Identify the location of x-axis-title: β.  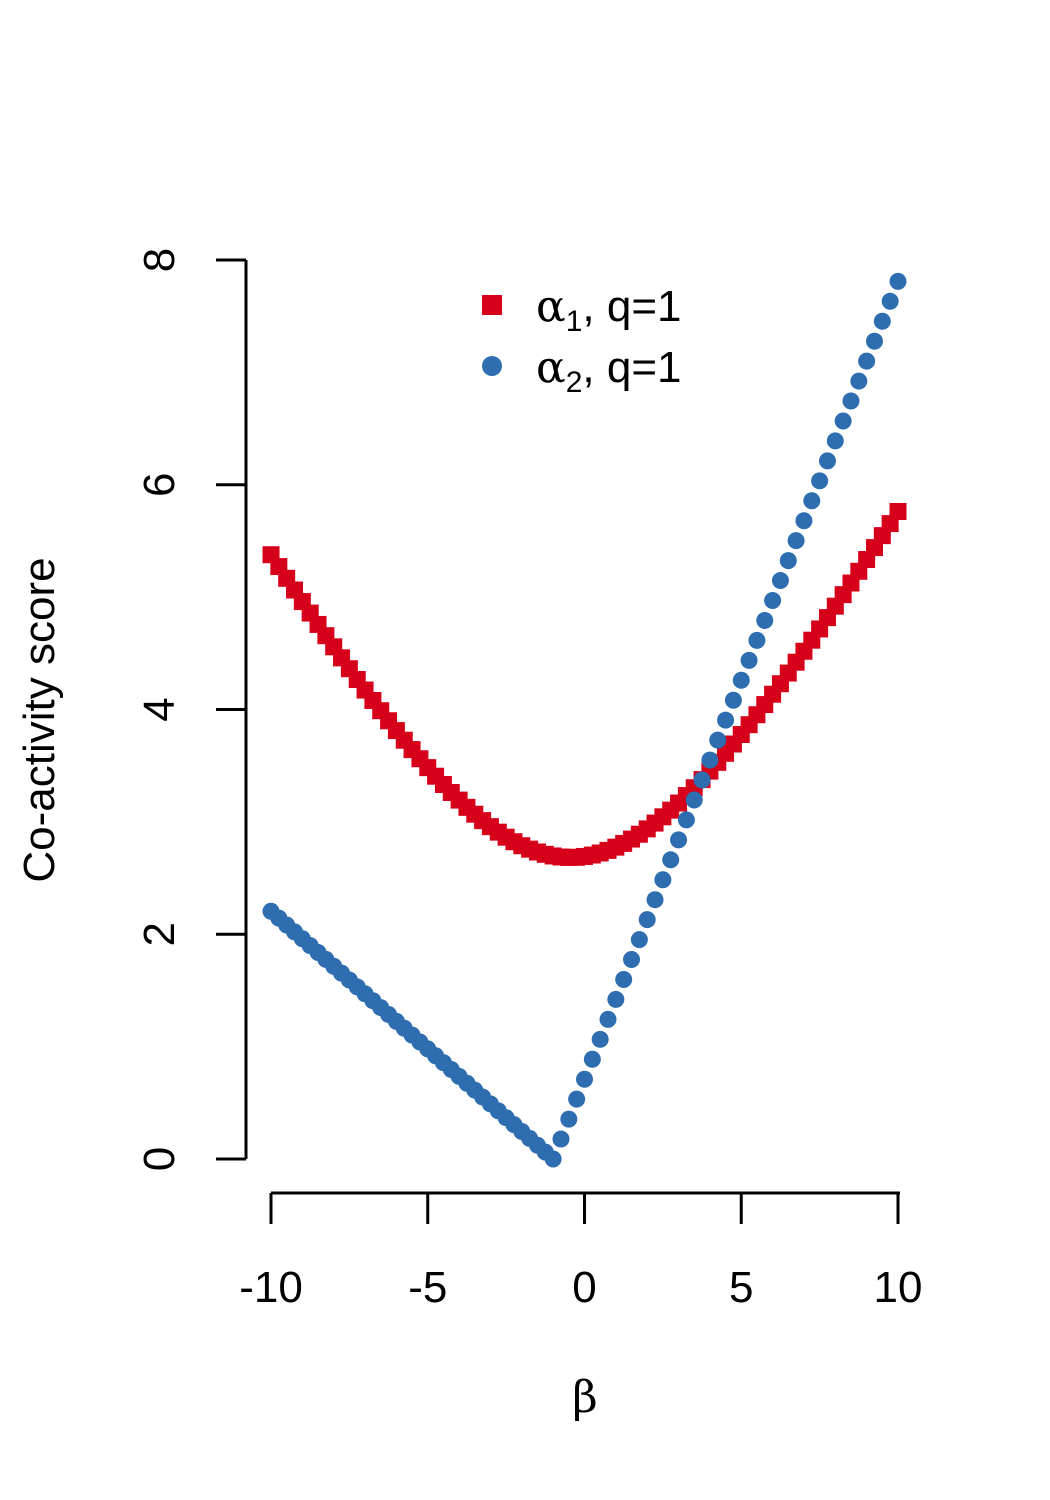
(584, 1397).